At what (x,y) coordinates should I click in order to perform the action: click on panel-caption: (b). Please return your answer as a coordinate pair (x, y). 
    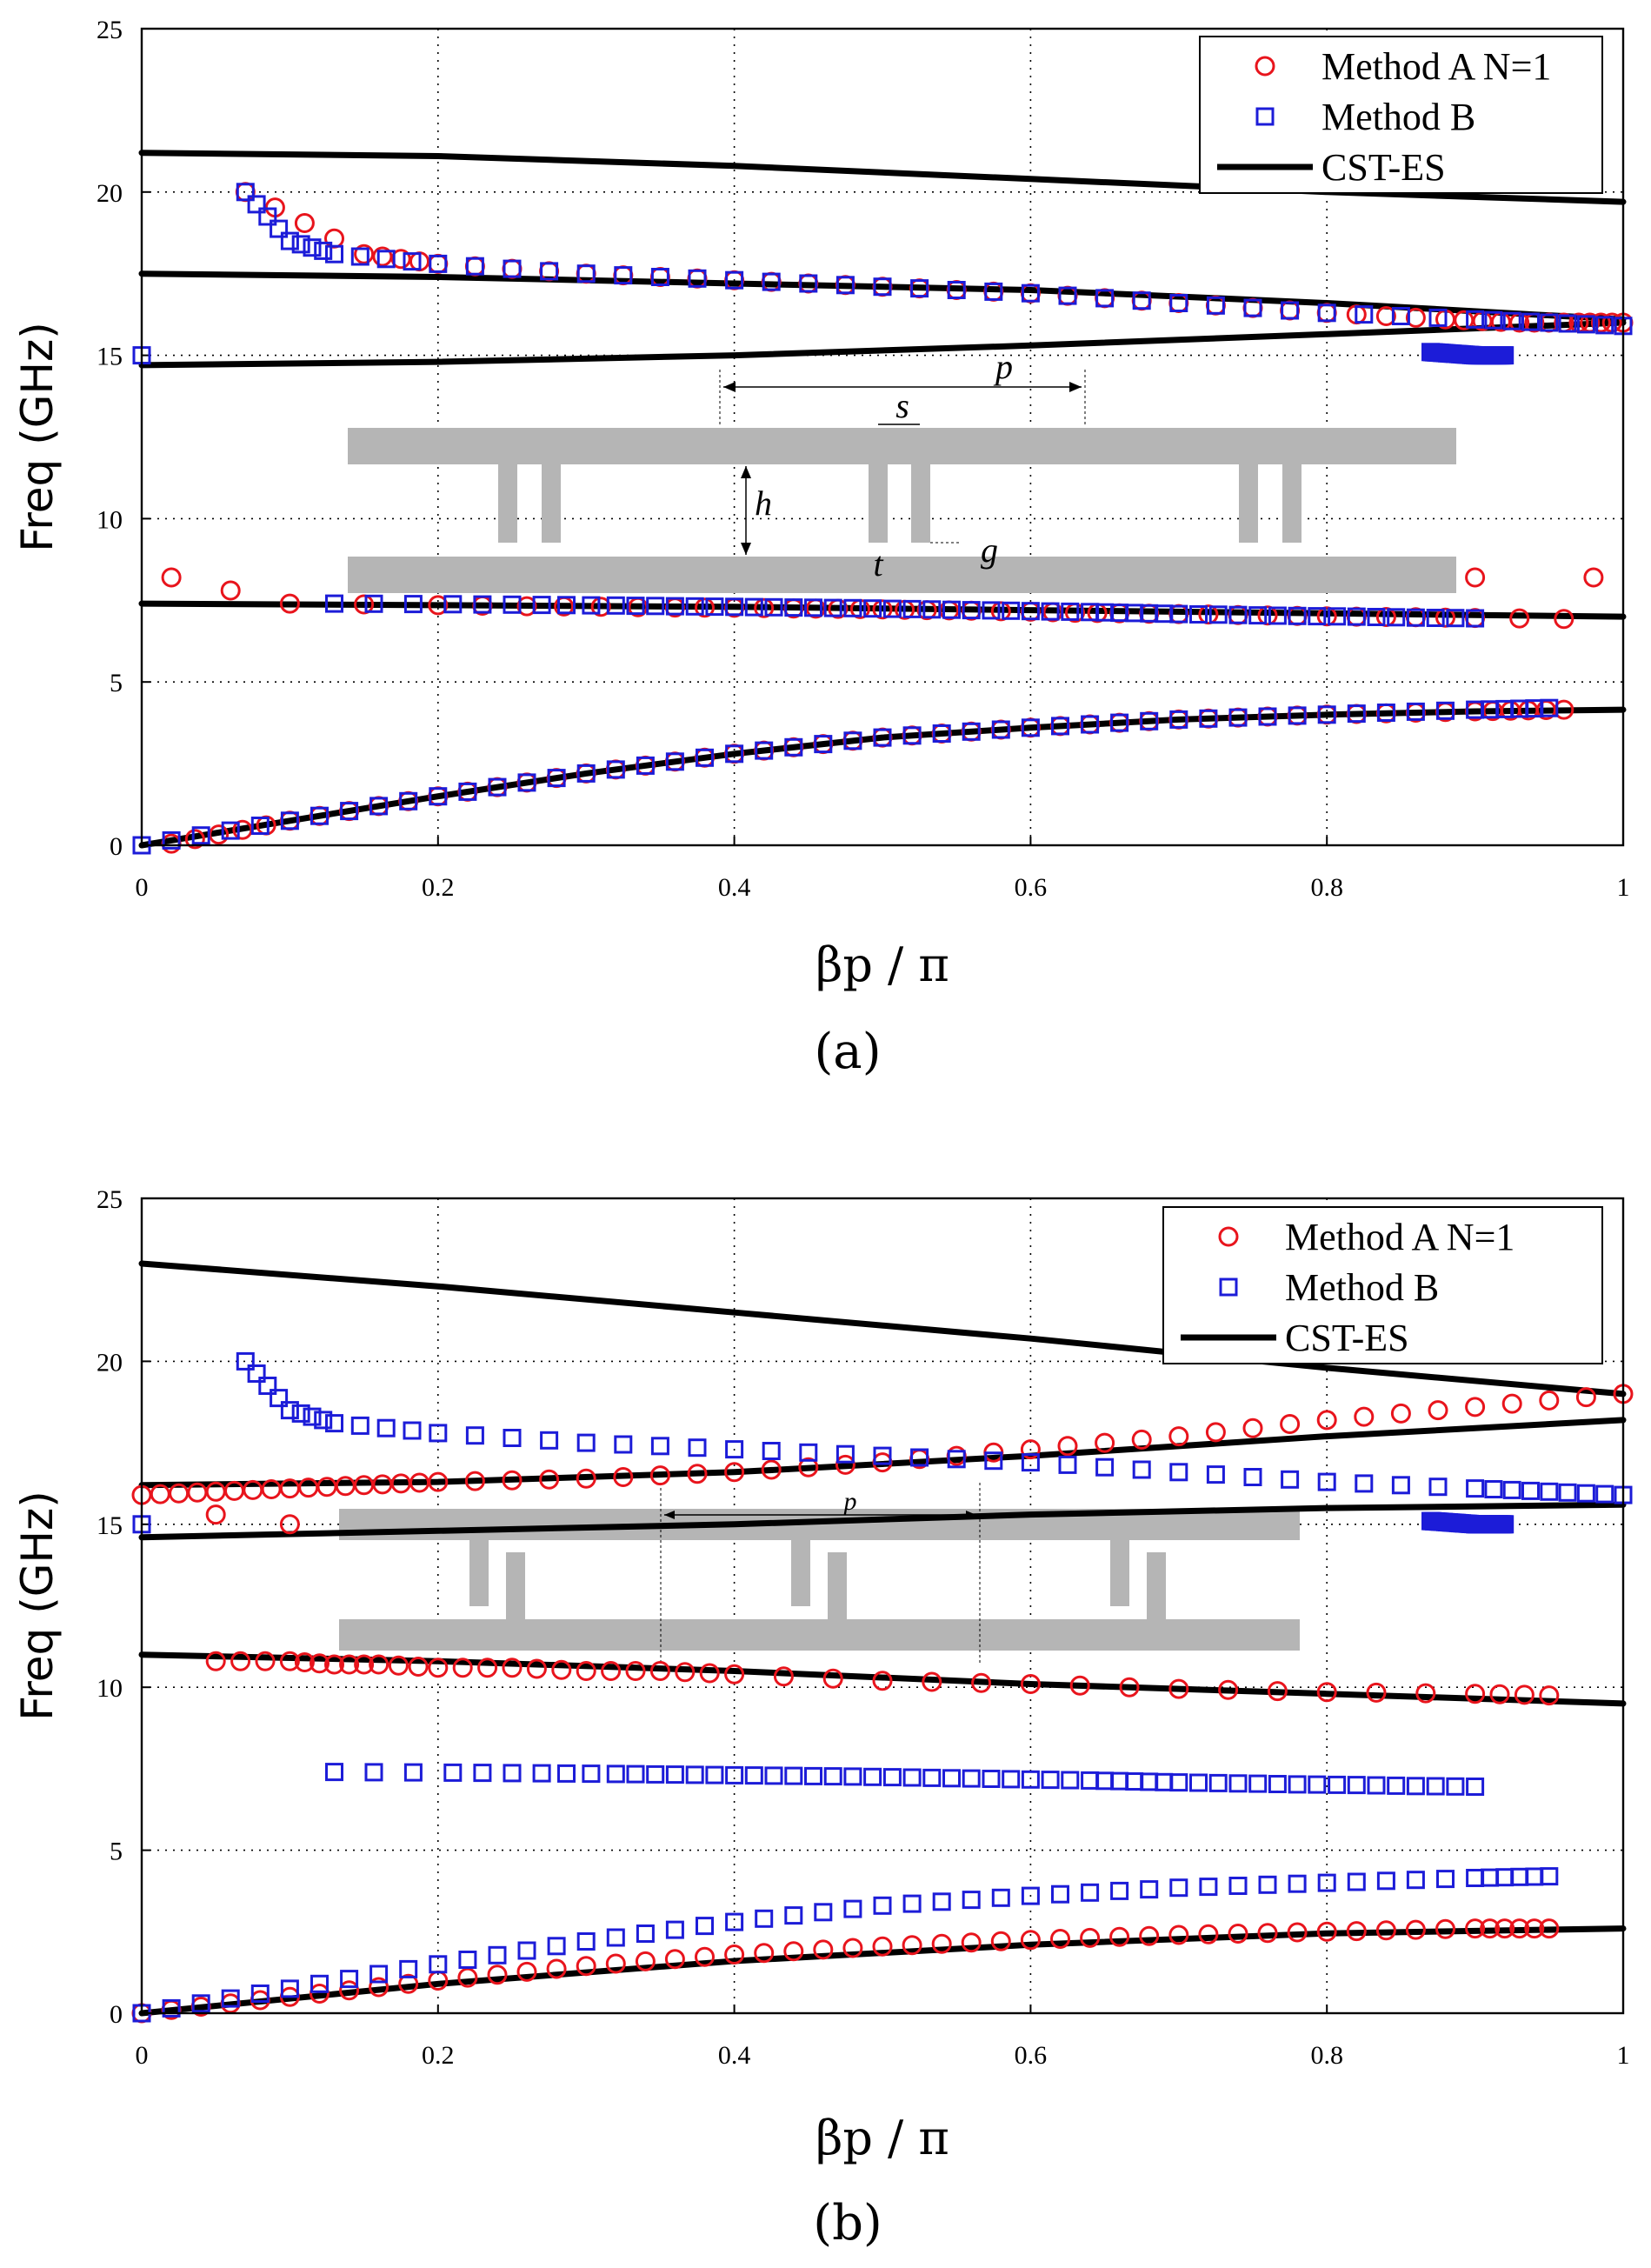
    Looking at the image, I should click on (847, 2223).